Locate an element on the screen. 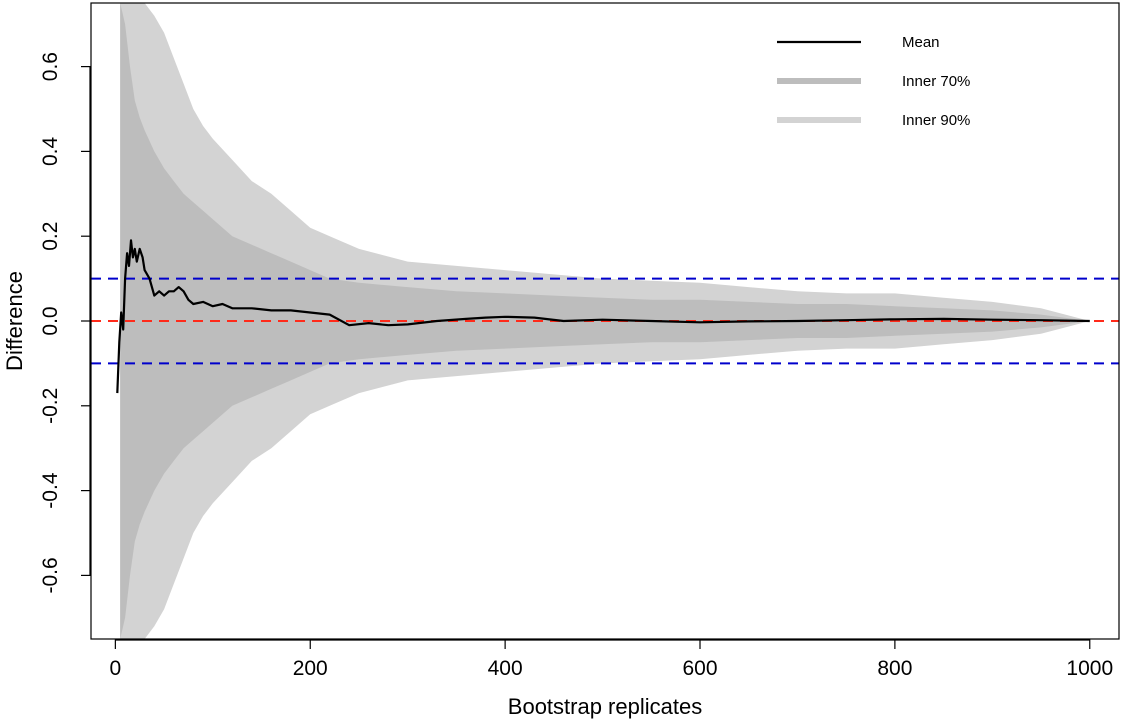 The width and height of the screenshot is (1122, 723). y-tick-label: -0.6 is located at coordinates (50, 575).